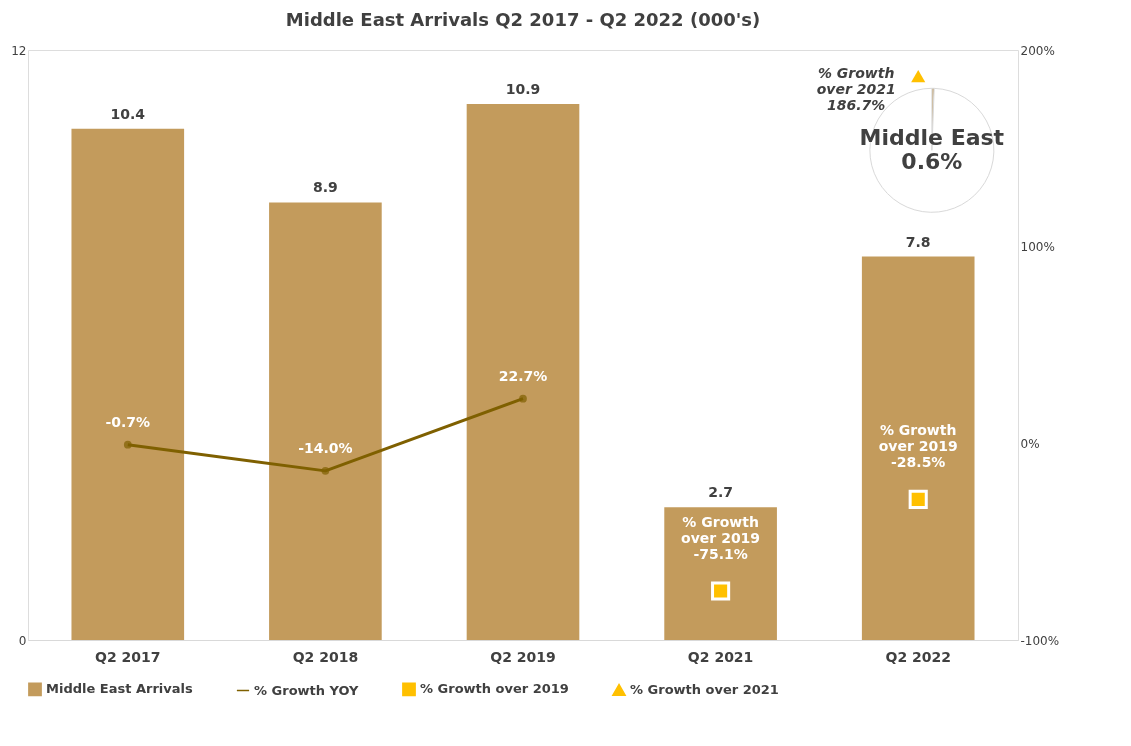 The image size is (1131, 746). Describe the element at coordinates (119, 689) in the screenshot. I see `legend-label: Middle East Arrivals` at that location.